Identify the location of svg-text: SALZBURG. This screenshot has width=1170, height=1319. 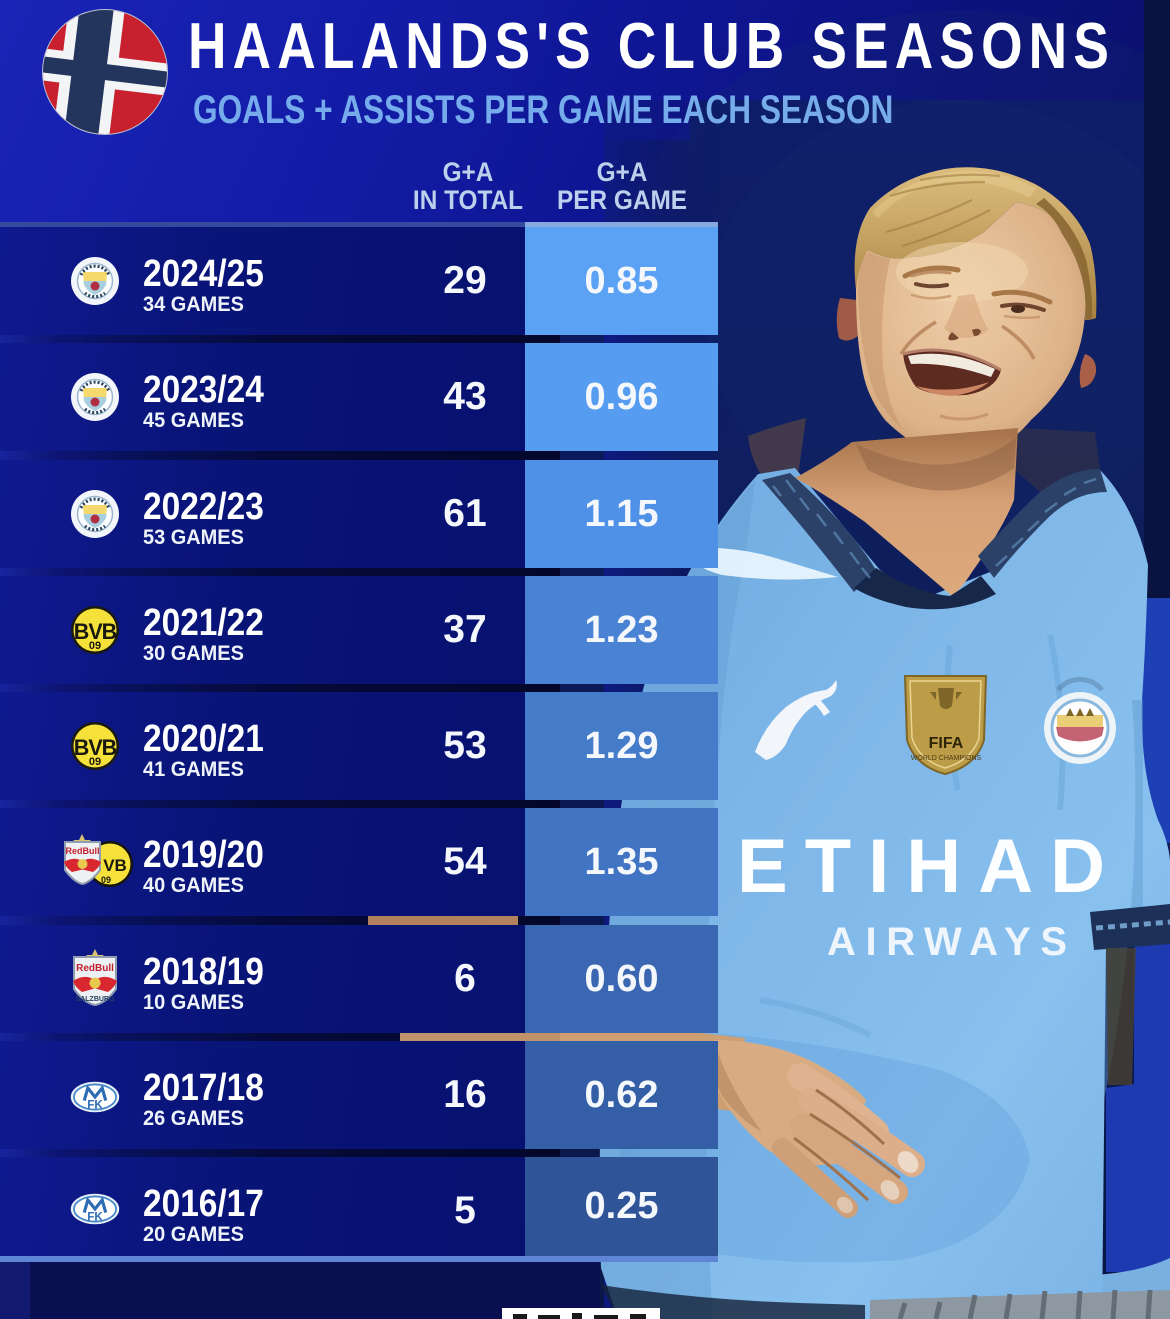
(95, 999).